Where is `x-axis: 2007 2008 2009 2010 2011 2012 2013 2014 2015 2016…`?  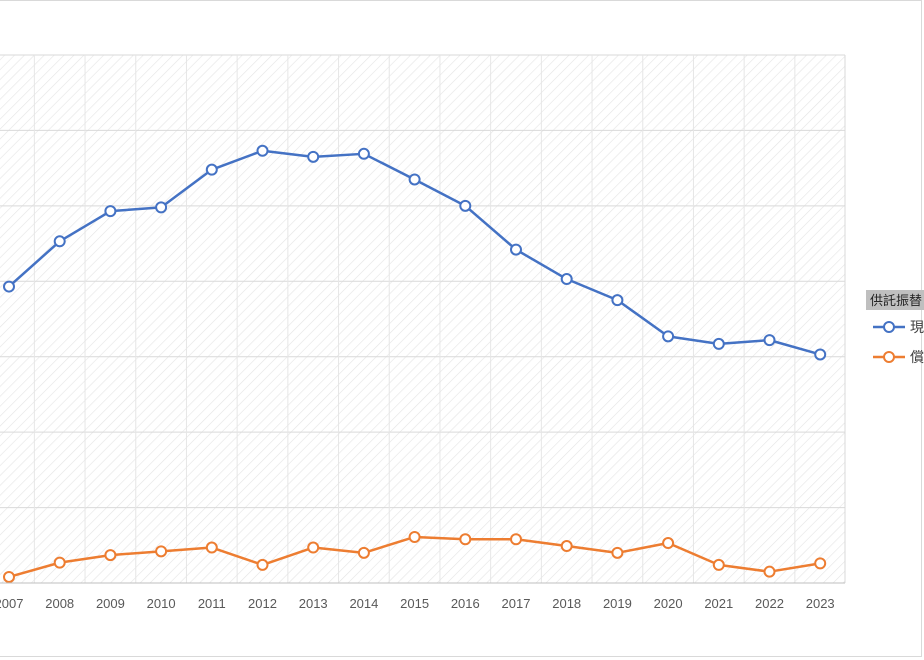 x-axis: 2007 2008 2009 2010 2011 2012 2013 2014 2015 2016… is located at coordinates (422, 596).